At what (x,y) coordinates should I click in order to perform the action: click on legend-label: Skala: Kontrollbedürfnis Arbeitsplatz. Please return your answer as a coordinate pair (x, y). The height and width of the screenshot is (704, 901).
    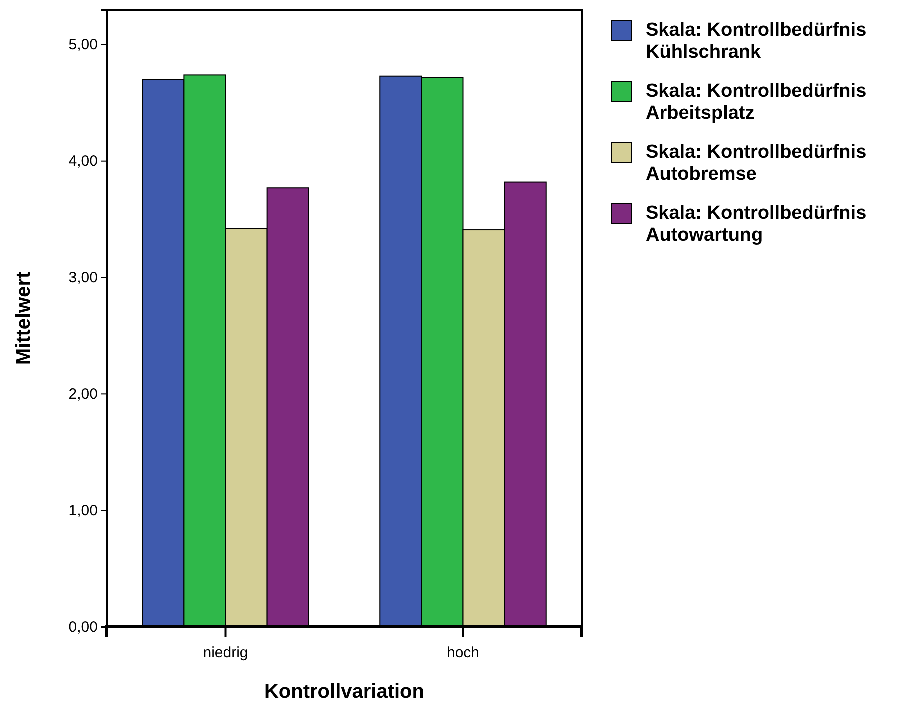
    Looking at the image, I should click on (756, 102).